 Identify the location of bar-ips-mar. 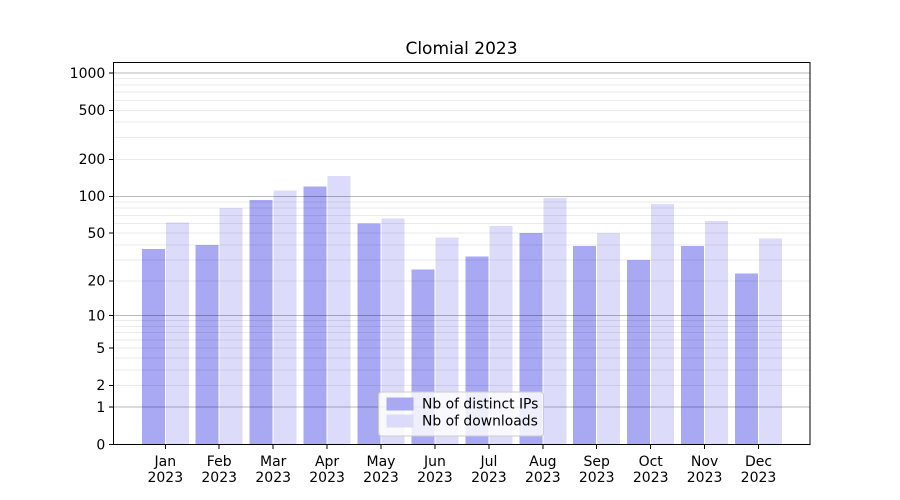
(261, 322).